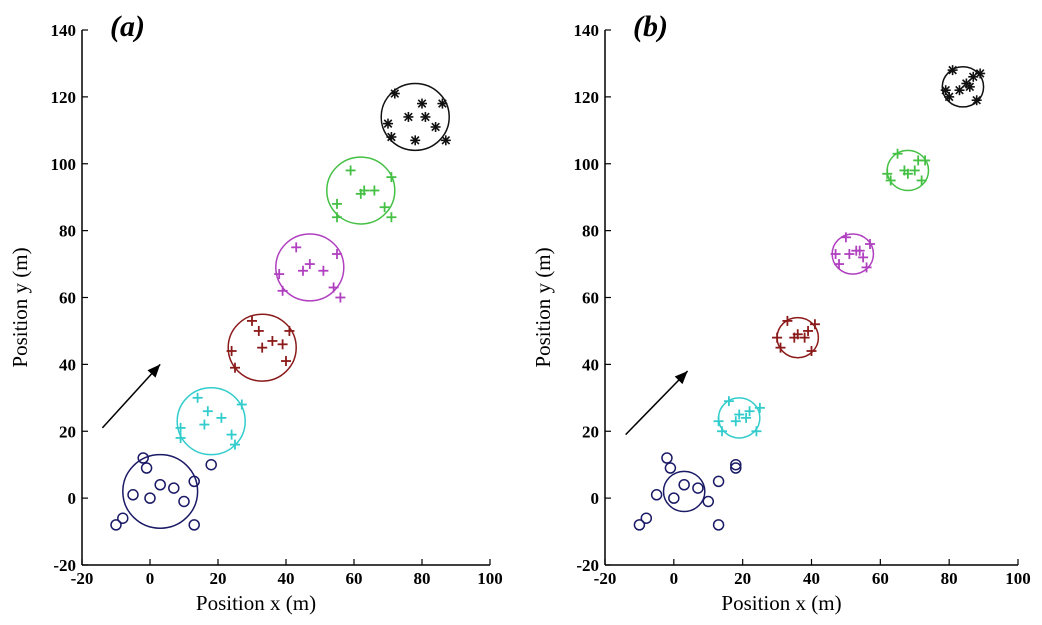 This screenshot has height=625, width=1042. I want to click on x-tick-label: 20, so click(742, 578).